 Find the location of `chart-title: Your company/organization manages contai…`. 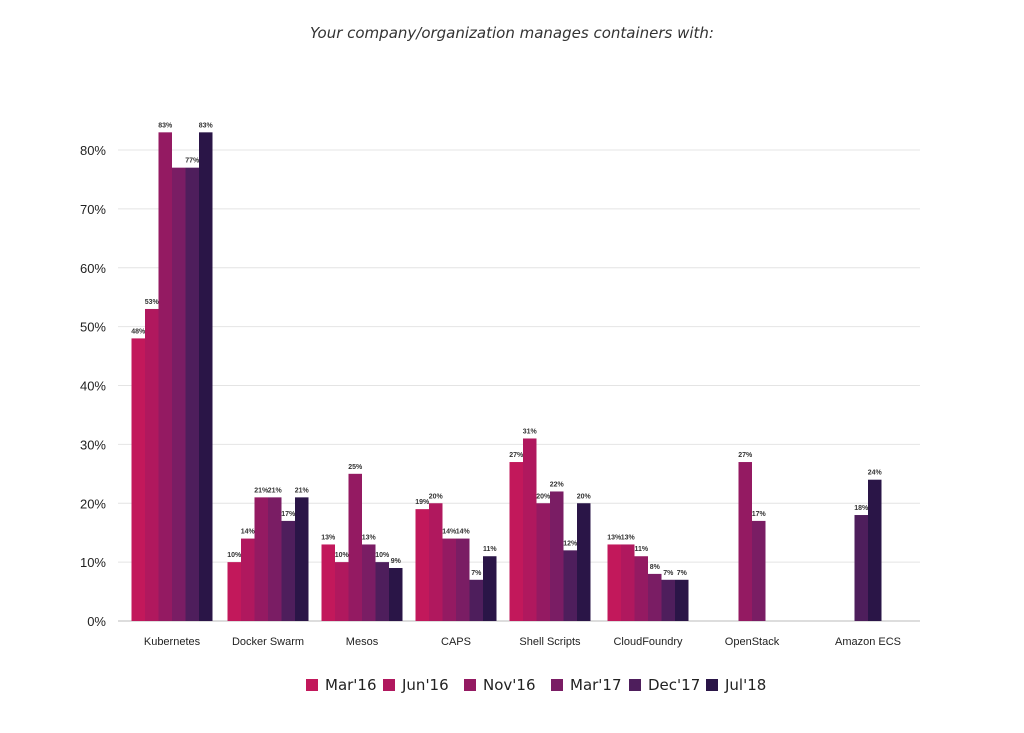

chart-title: Your company/organization manages contai… is located at coordinates (512, 33).